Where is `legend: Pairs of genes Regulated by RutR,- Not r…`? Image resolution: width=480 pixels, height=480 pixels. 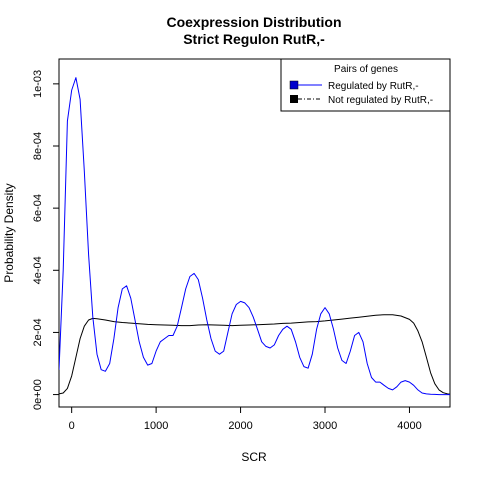
legend: Pairs of genes Regulated by RutR,- Not r… is located at coordinates (365, 85).